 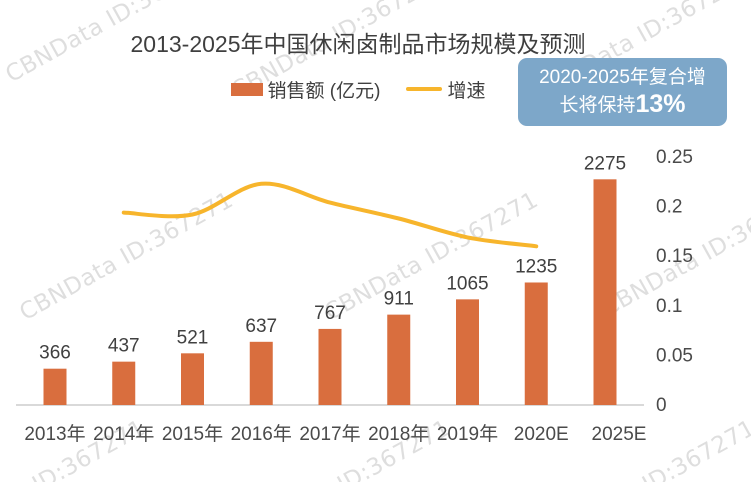 I want to click on right-axis-tick-label: 0.2, so click(x=669, y=207).